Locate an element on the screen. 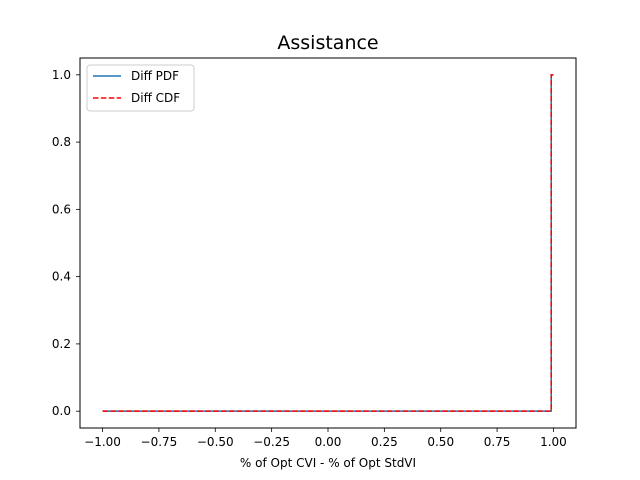 The height and width of the screenshot is (480, 640). y-tick-label: 0.8 is located at coordinates (61, 142).